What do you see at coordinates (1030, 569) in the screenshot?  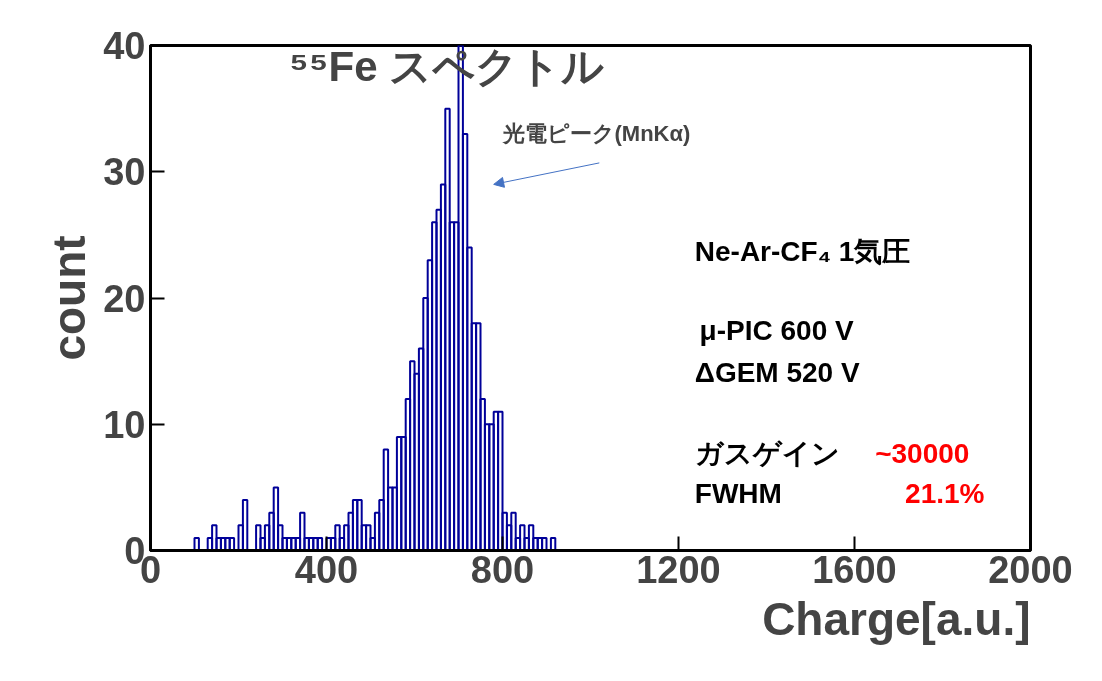 I see `x-tick-label: 2000` at bounding box center [1030, 569].